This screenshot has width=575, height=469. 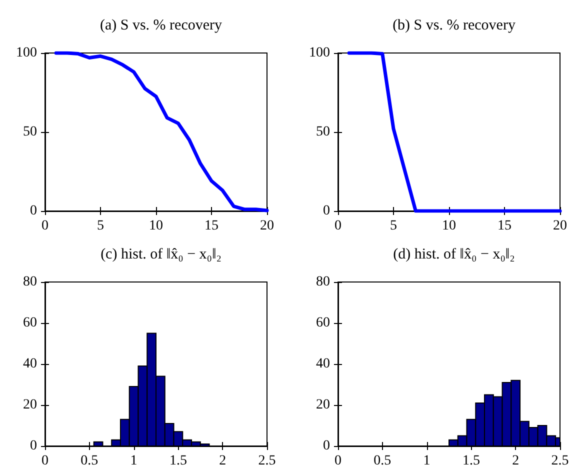 I want to click on chart-title: (d) hist. of ‖x̂₀ − x₀‖₂, so click(x=454, y=254).